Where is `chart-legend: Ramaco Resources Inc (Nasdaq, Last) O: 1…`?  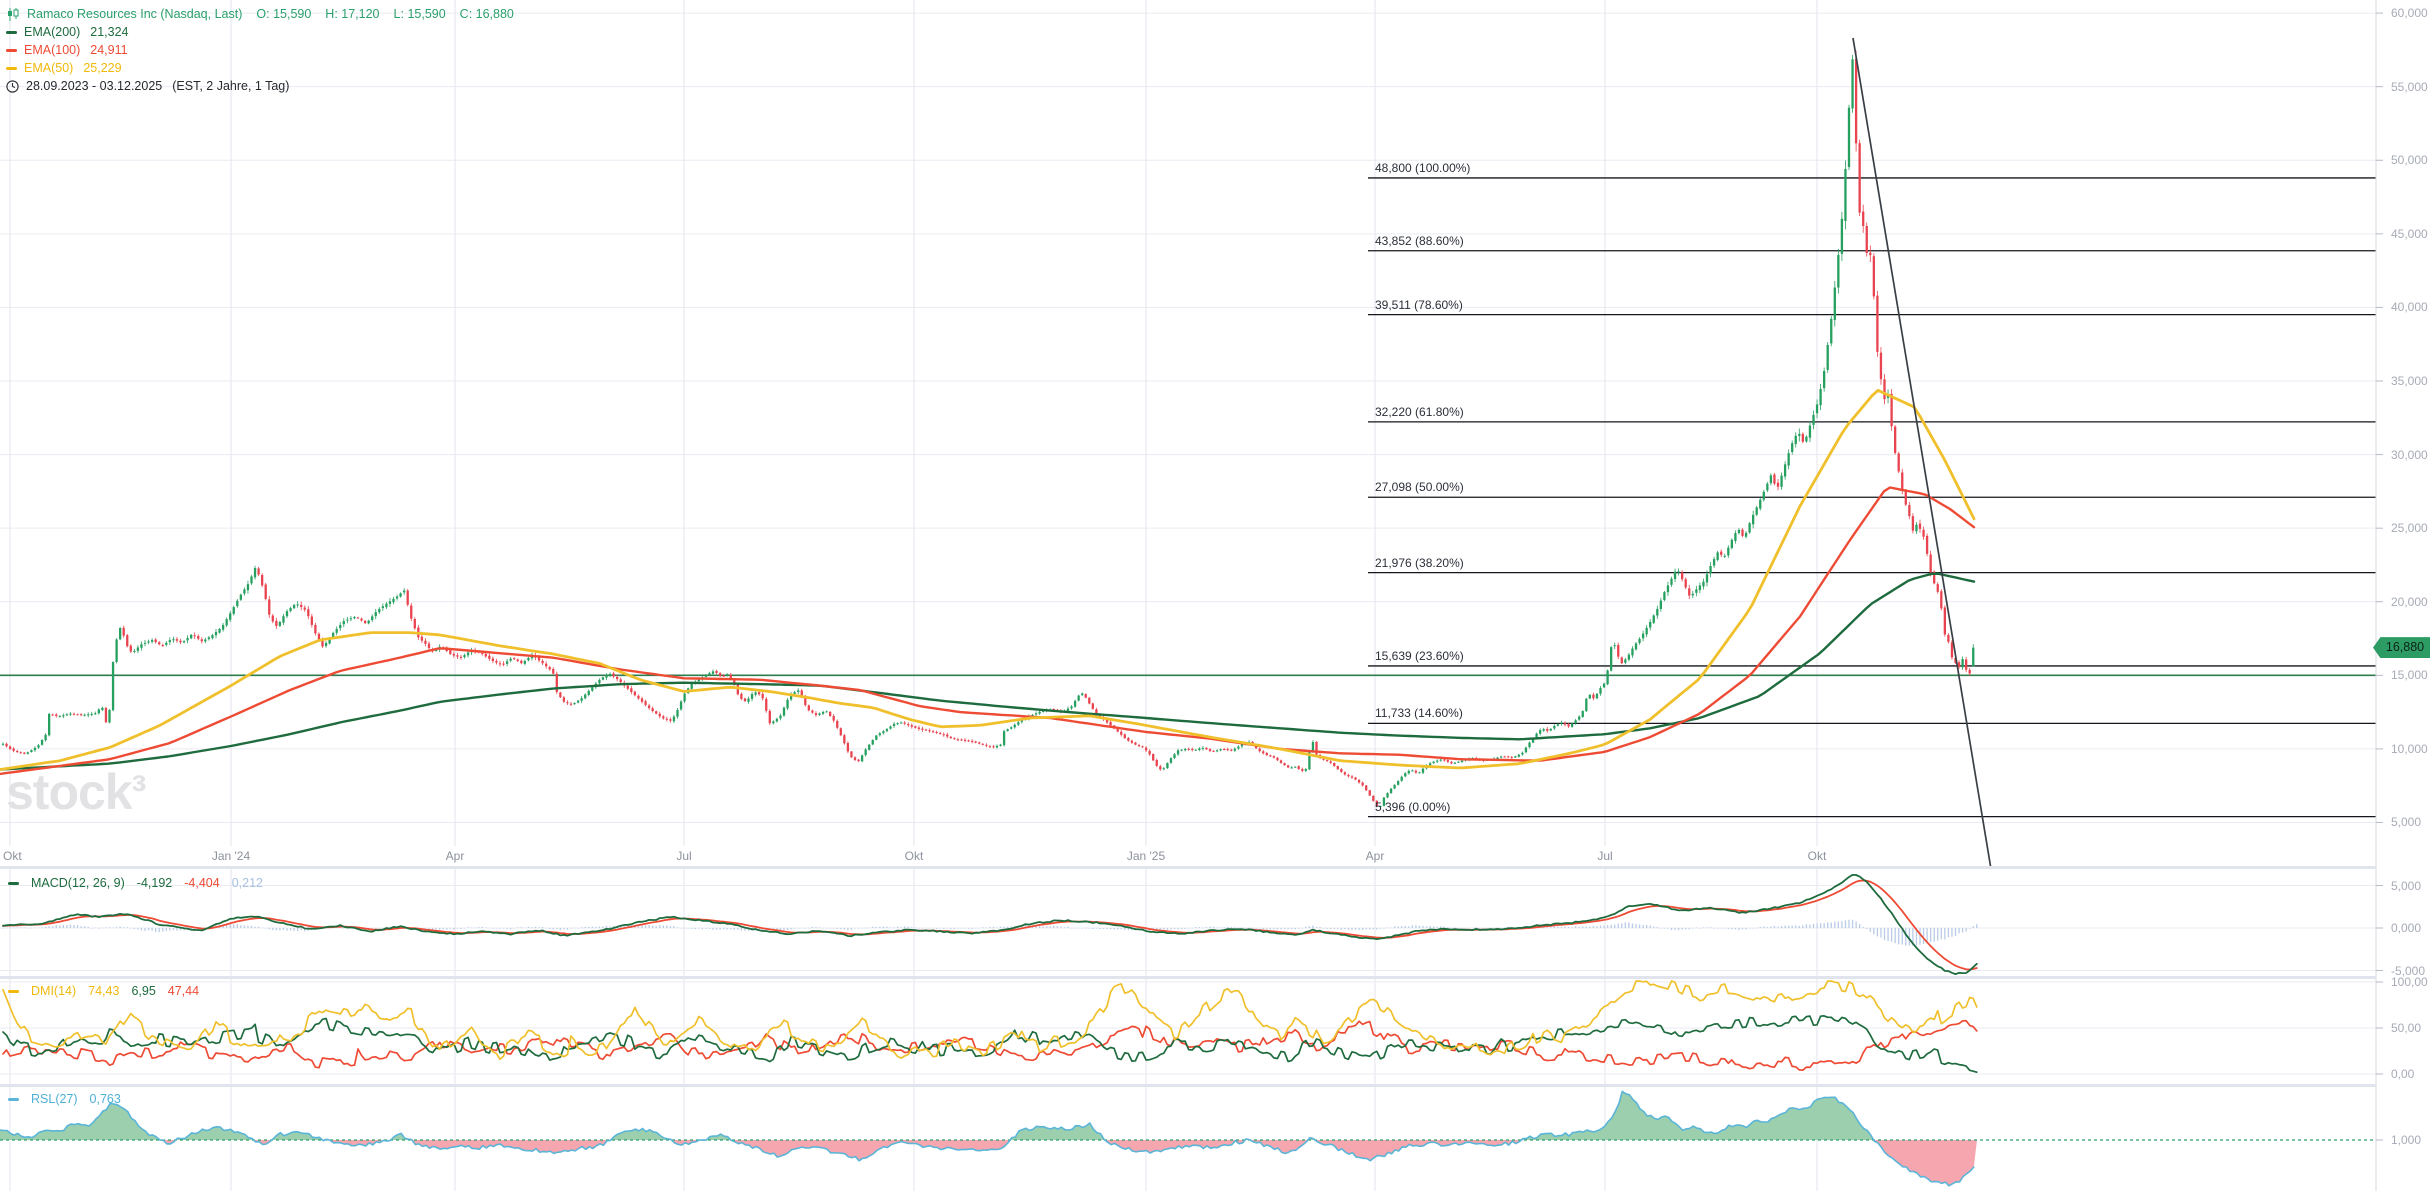 chart-legend: Ramaco Resources Inc (Nasdaq, Last) O: 1… is located at coordinates (260, 50).